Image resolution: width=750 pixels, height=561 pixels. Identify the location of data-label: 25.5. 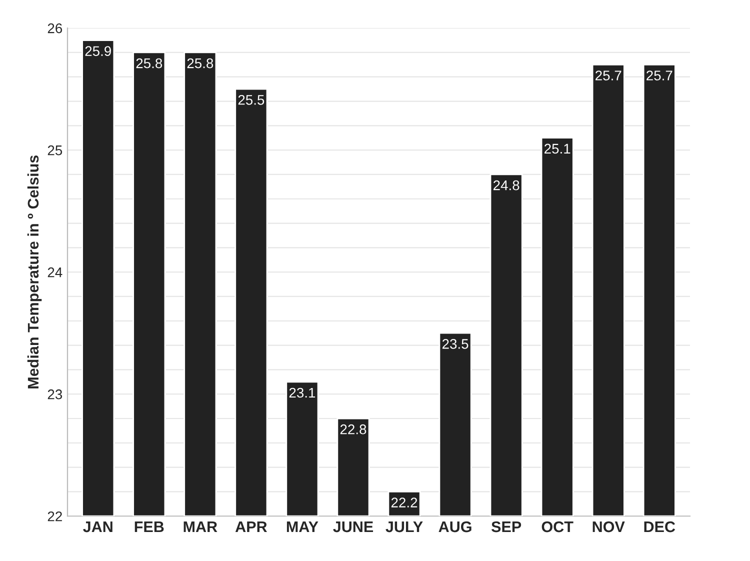
(251, 99).